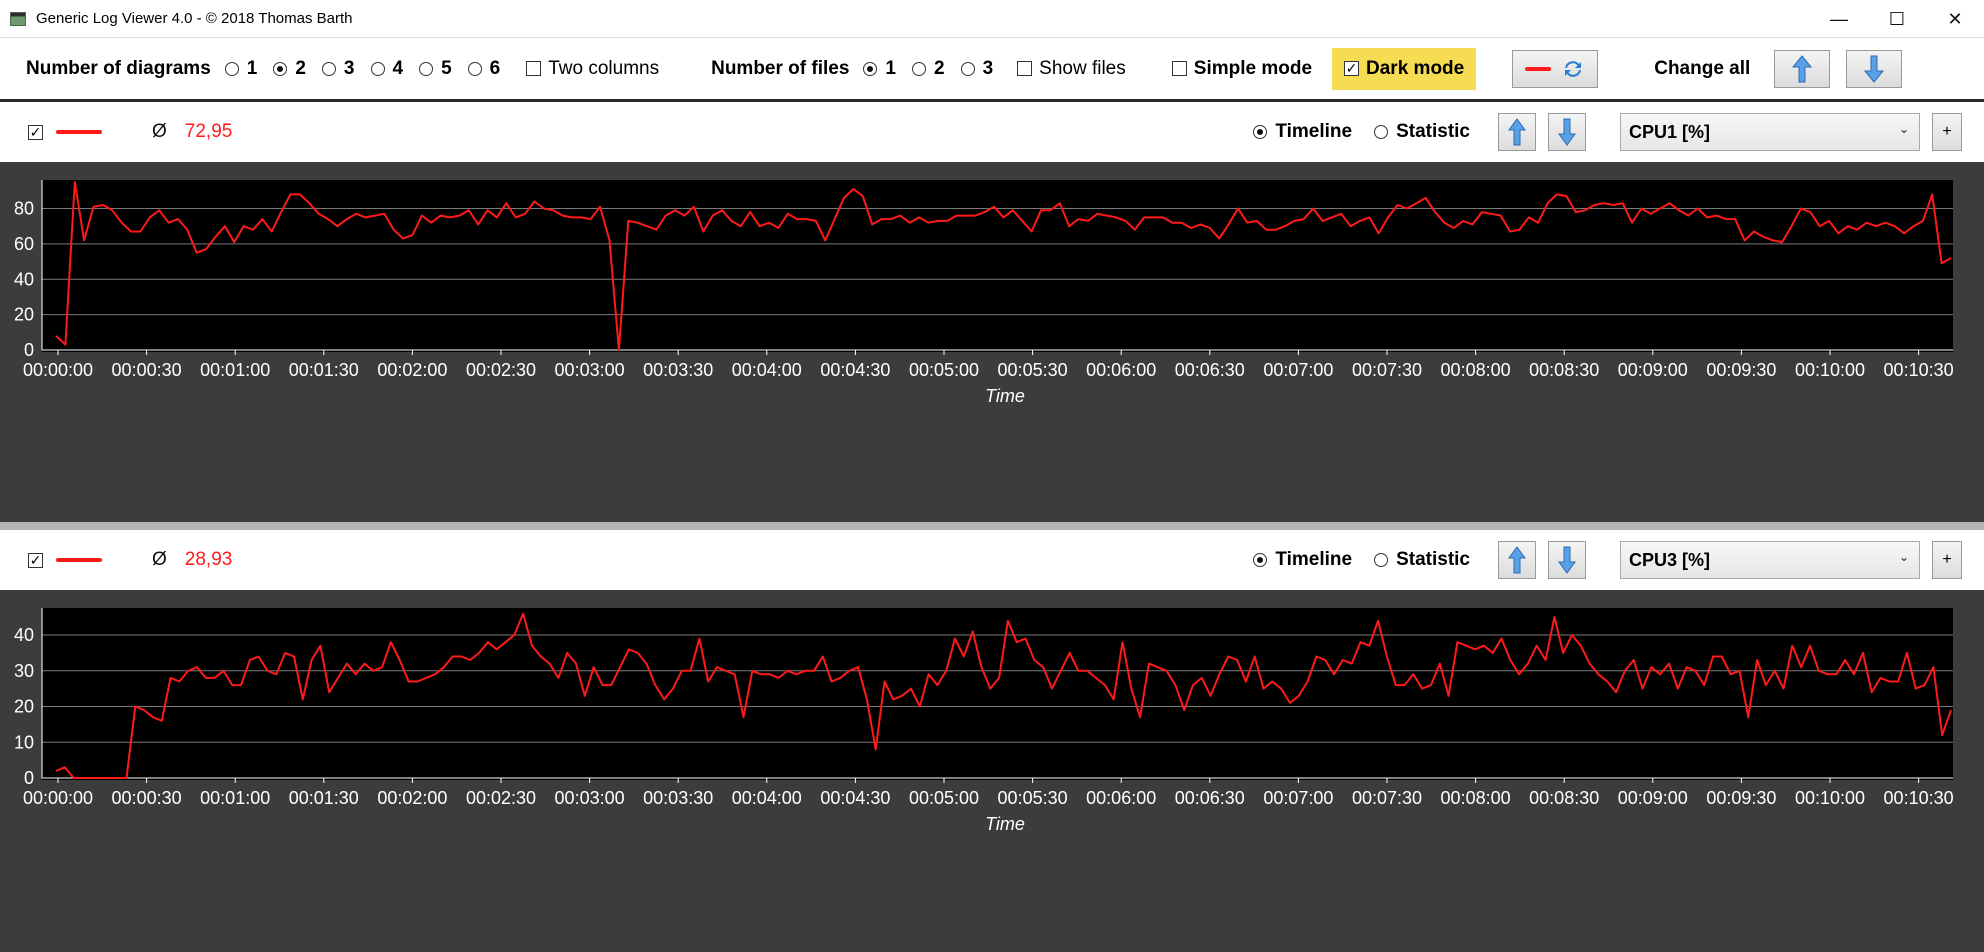 Image resolution: width=1984 pixels, height=952 pixels. Describe the element at coordinates (1433, 559) in the screenshot. I see `diagram-2-statistic-label: Statistic` at that location.